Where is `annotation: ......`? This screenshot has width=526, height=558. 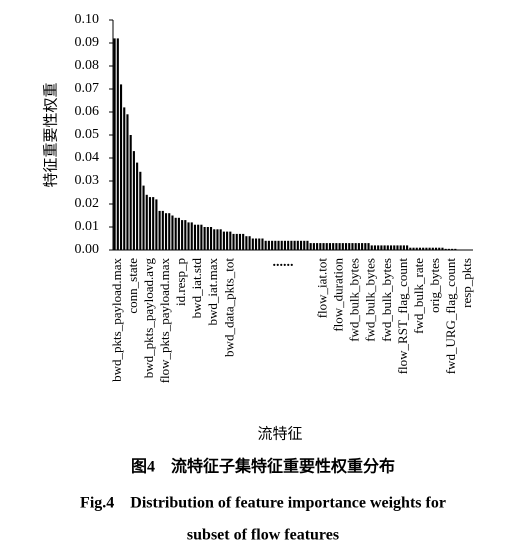 annotation: ...... is located at coordinates (283, 262).